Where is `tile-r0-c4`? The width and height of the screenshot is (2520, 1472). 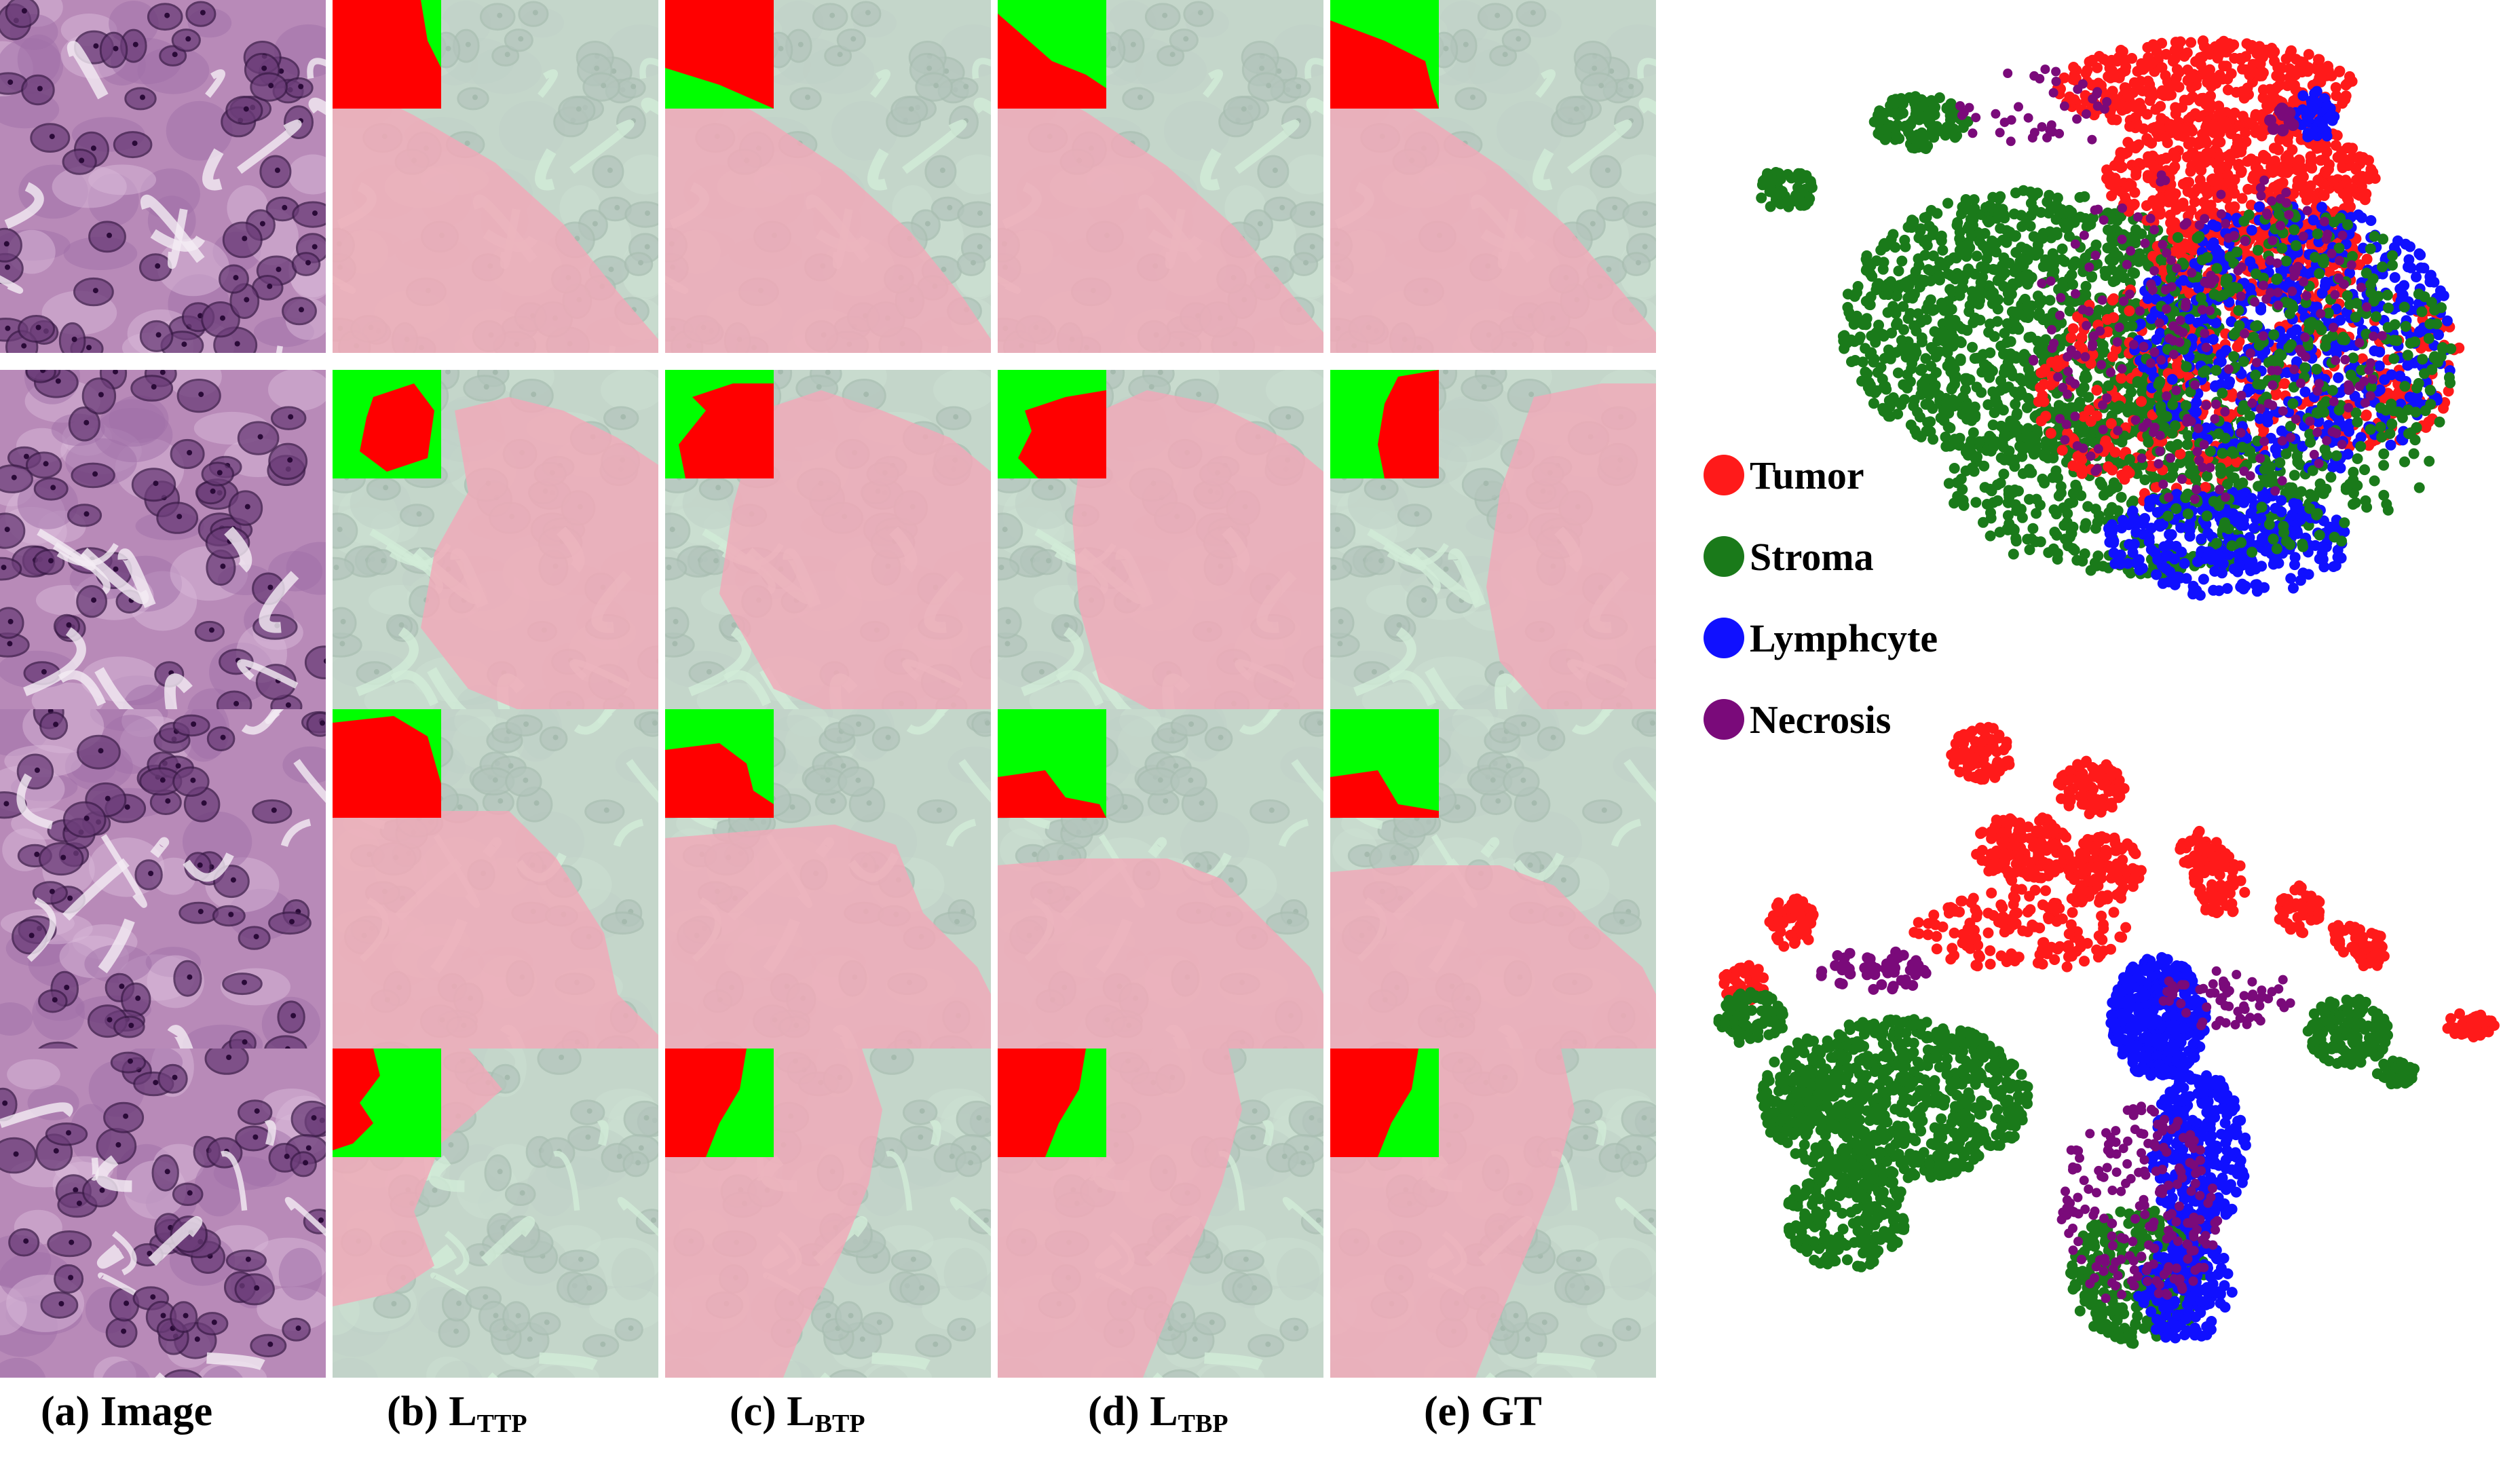 tile-r0-c4 is located at coordinates (1493, 176).